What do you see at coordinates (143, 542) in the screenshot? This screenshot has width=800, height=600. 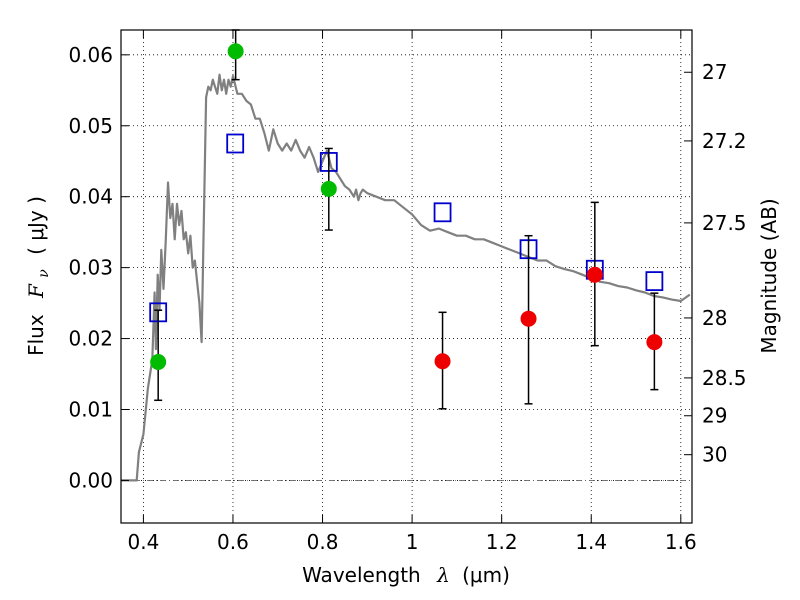 I see `x-tick-label: 0.4` at bounding box center [143, 542].